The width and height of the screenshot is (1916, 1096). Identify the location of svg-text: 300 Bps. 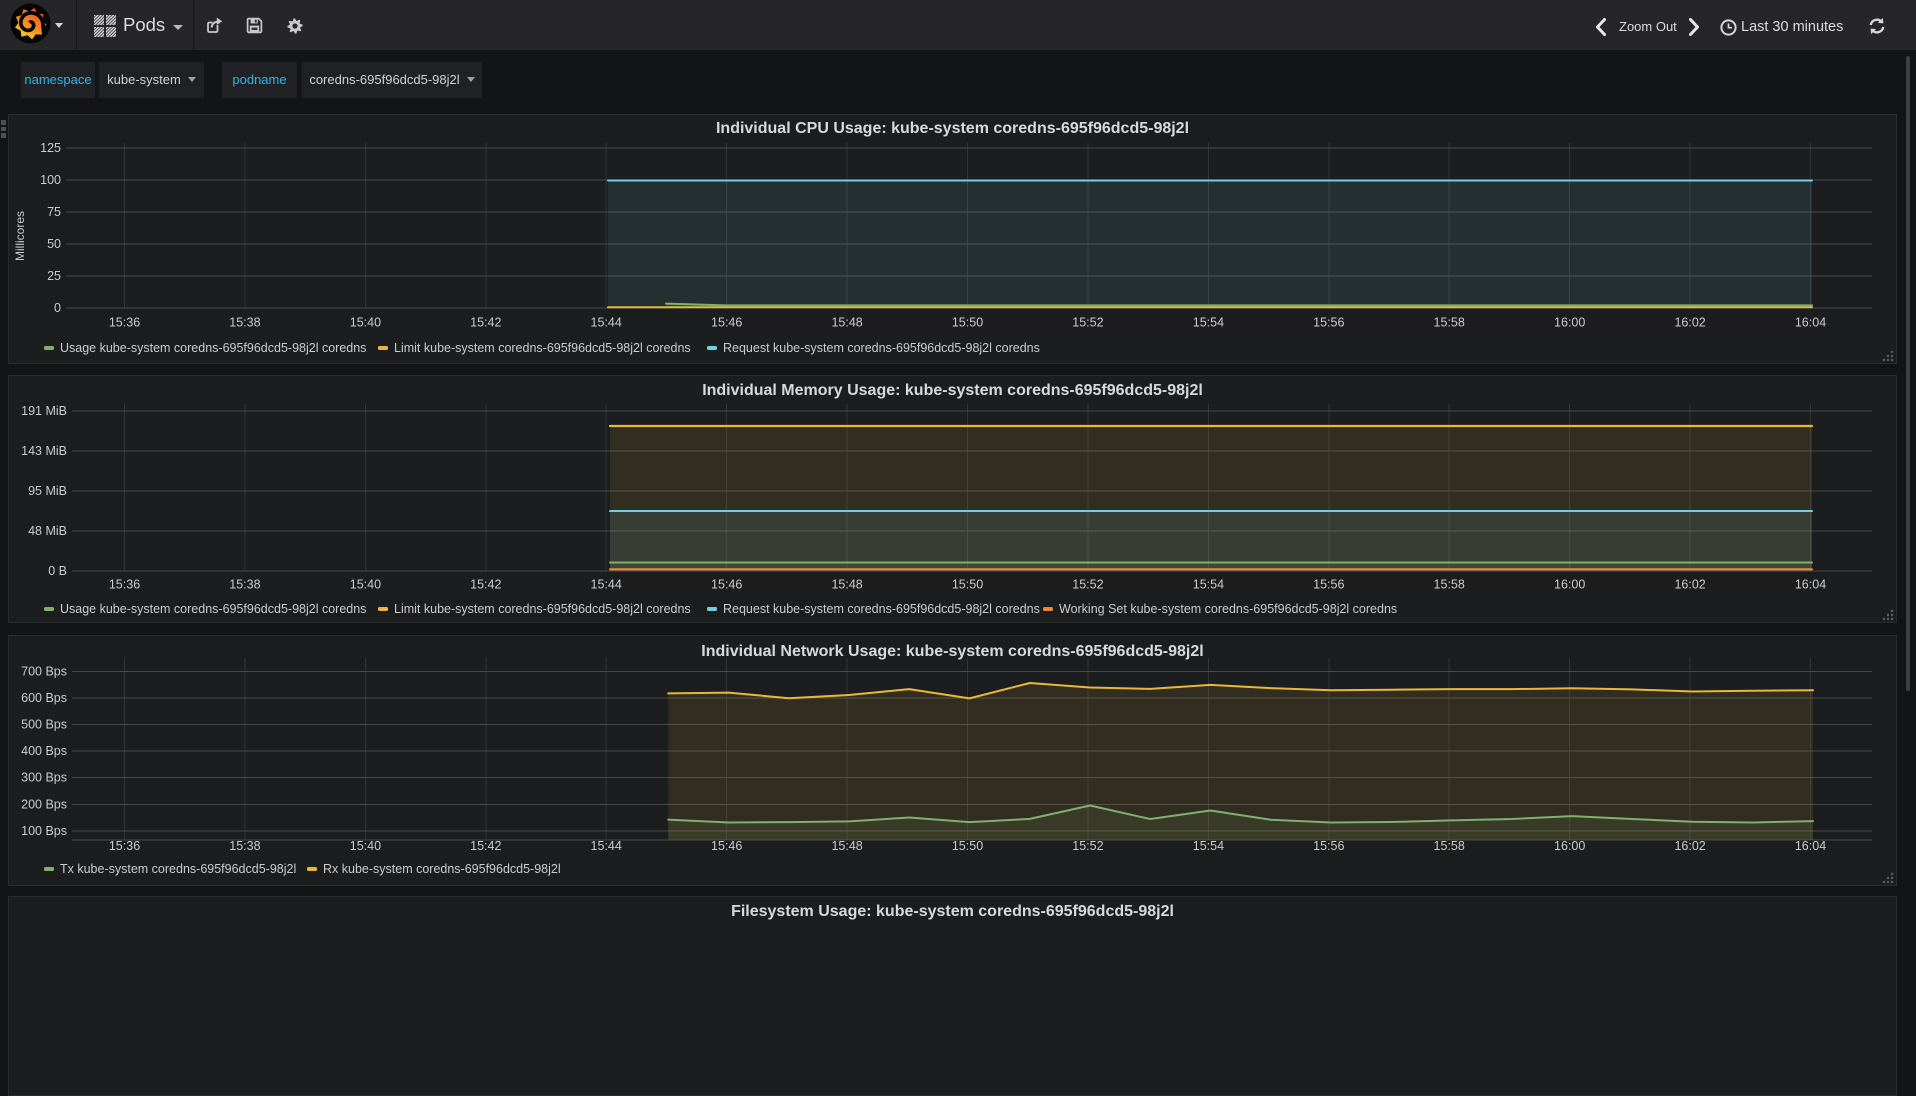
(44, 778).